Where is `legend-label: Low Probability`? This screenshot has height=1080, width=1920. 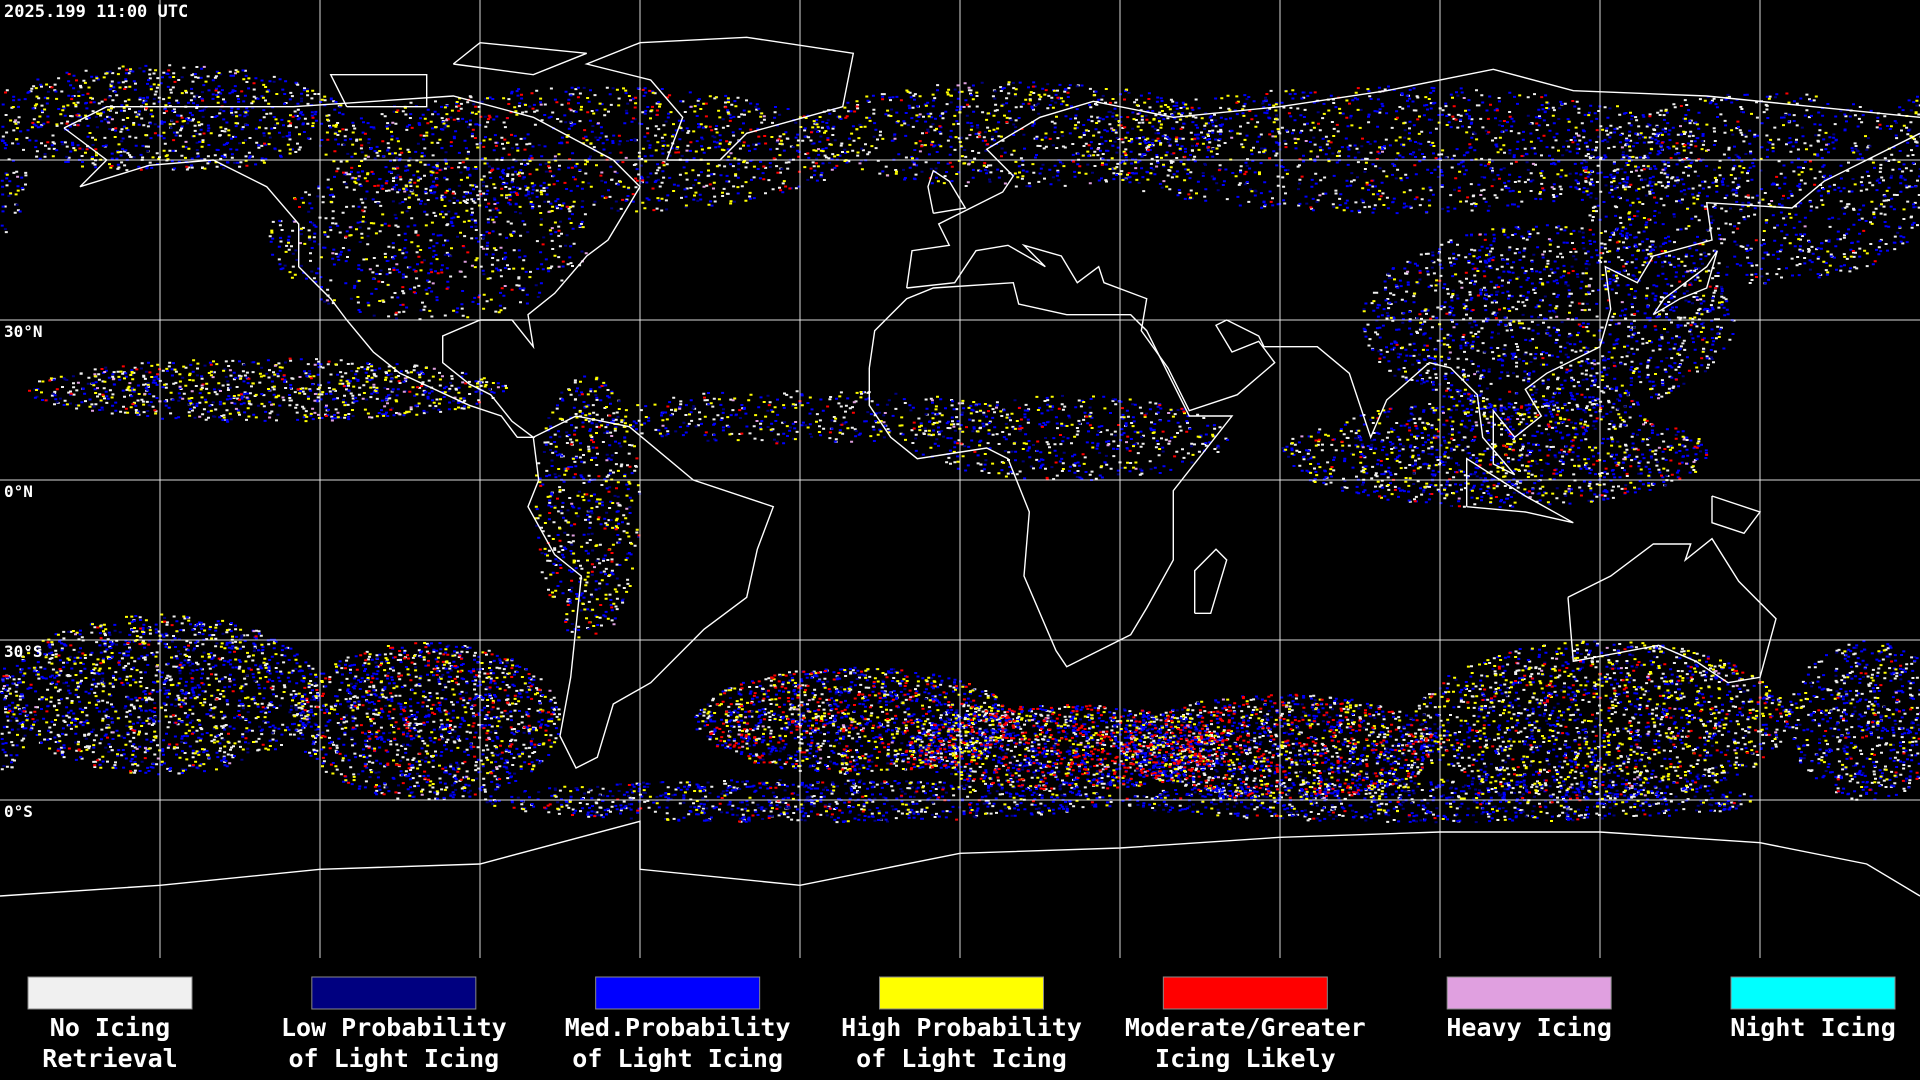
legend-label: Low Probability is located at coordinates (394, 1027).